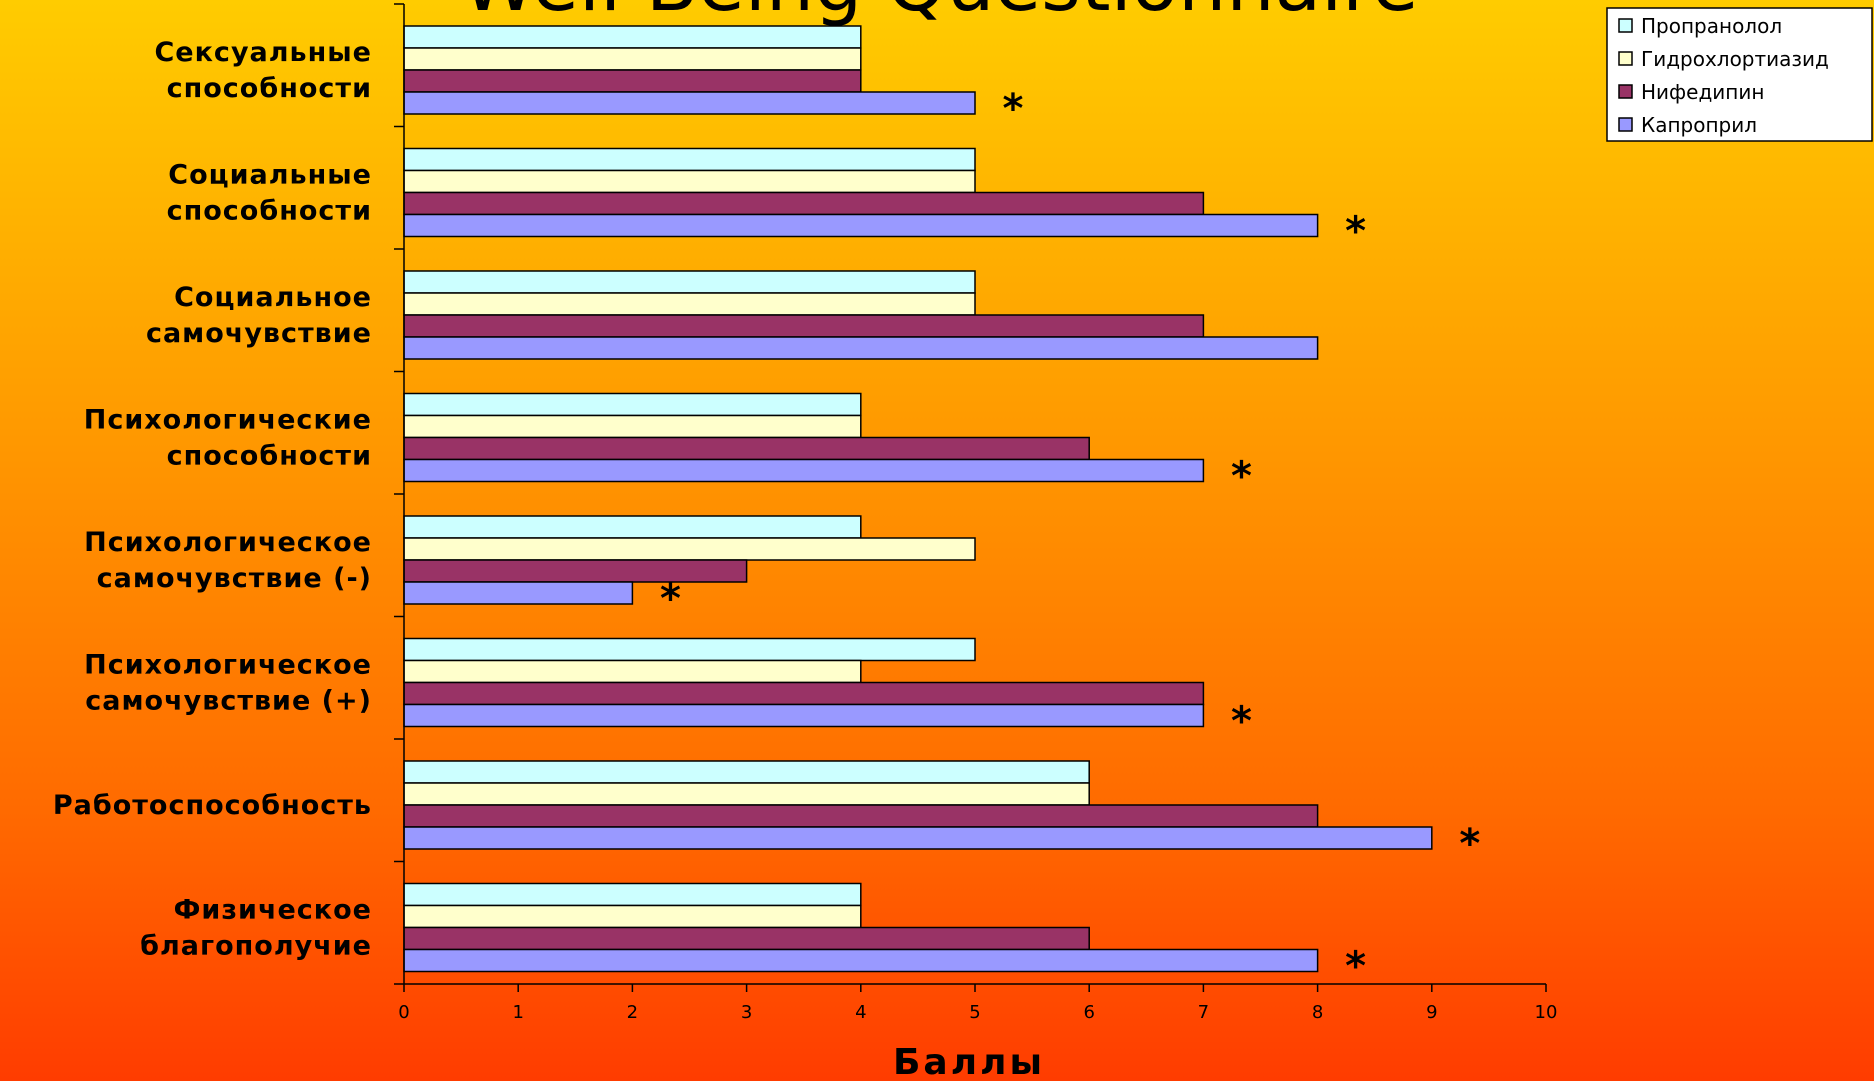  Describe the element at coordinates (1699, 125) in the screenshot. I see `legend-label: Капроприл` at that location.